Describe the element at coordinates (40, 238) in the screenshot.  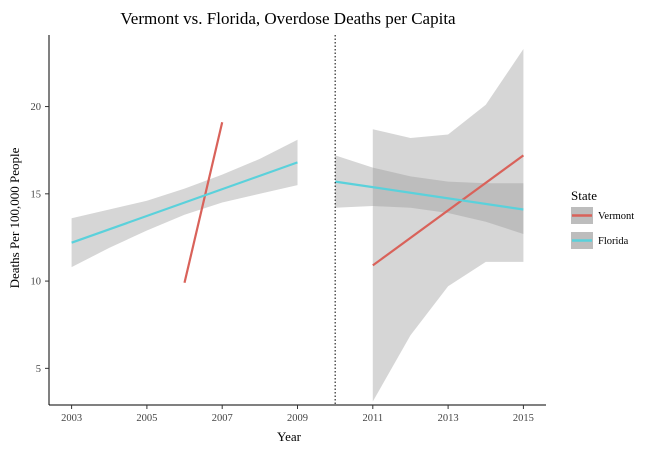
I see `y-ticks: 5 10 15 20` at that location.